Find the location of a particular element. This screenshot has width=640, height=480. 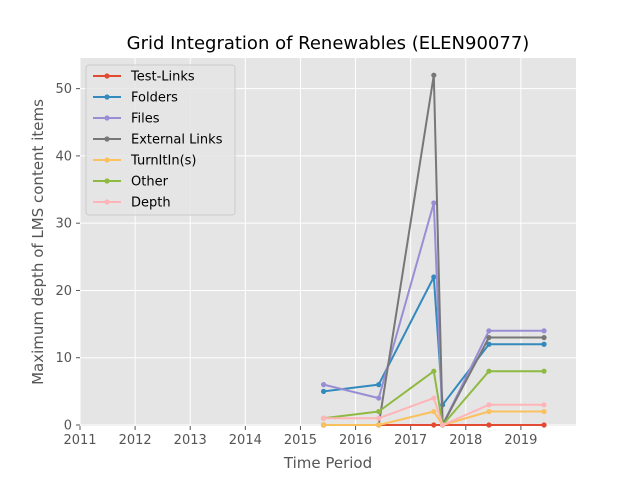

x-tick-label: 2019 is located at coordinates (520, 440).